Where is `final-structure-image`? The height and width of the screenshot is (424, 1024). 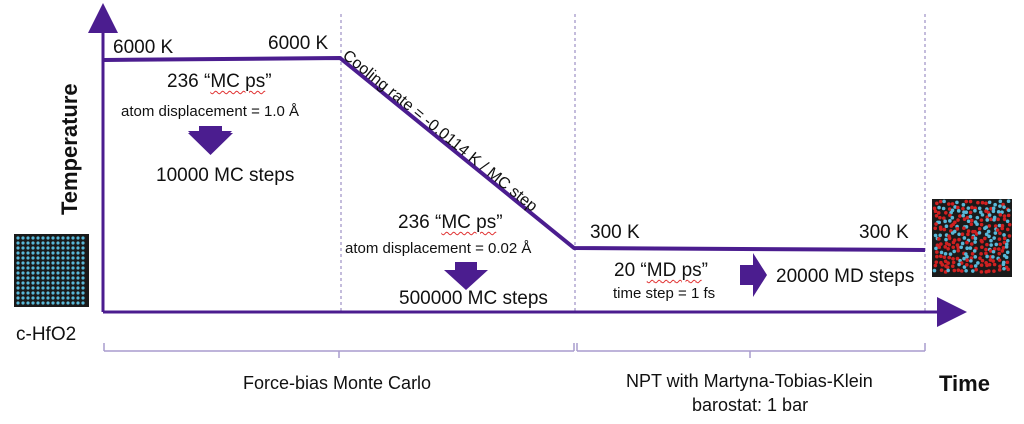 final-structure-image is located at coordinates (972, 238).